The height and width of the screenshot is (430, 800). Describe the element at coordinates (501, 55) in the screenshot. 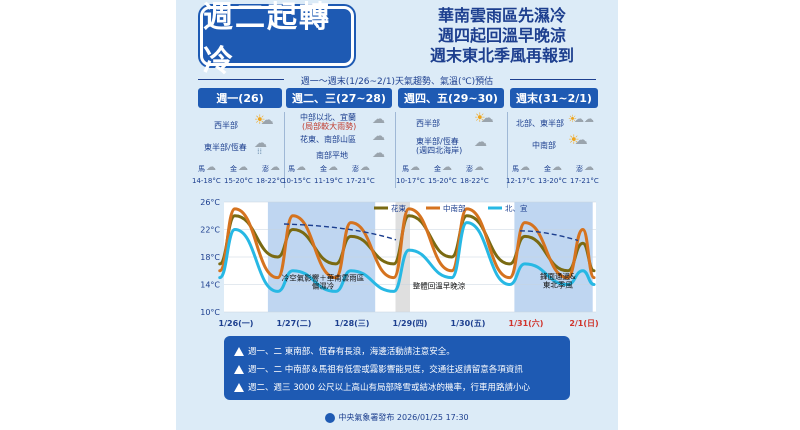

I see `headline-3: 週末東北季風再報到` at that location.